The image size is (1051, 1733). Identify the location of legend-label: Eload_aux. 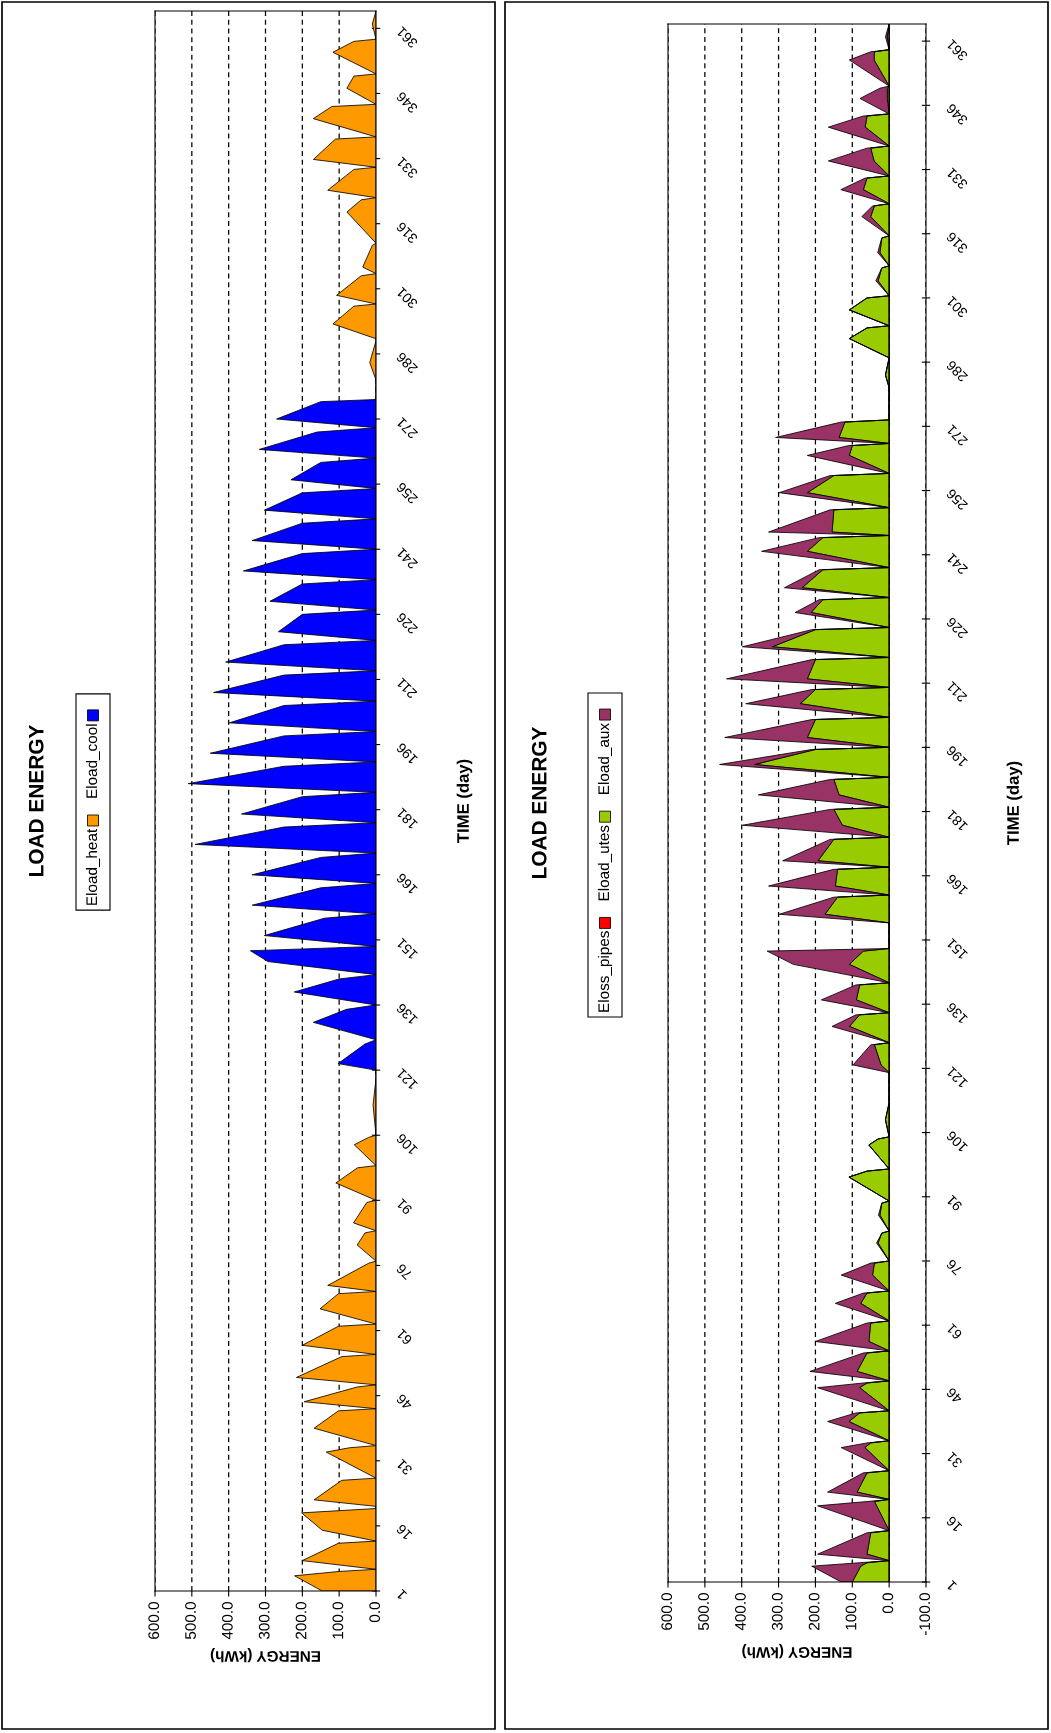
(604, 758).